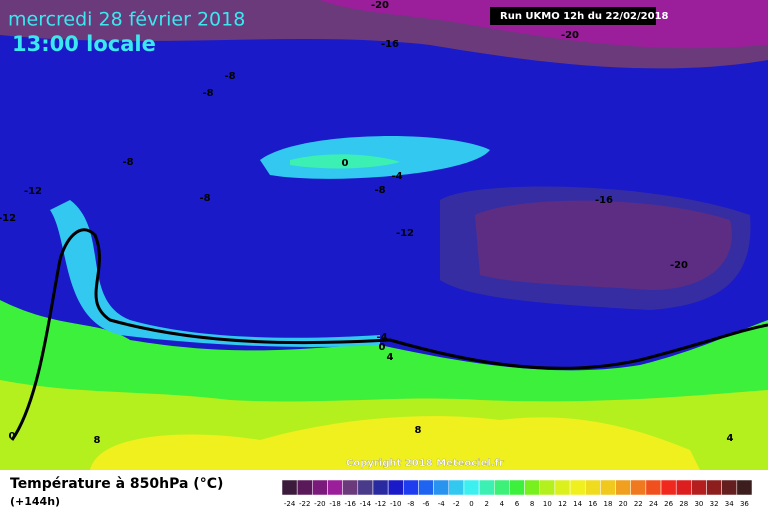 The height and width of the screenshot is (516, 768). I want to click on date-title: mercredi 28 février 2018, so click(126, 20).